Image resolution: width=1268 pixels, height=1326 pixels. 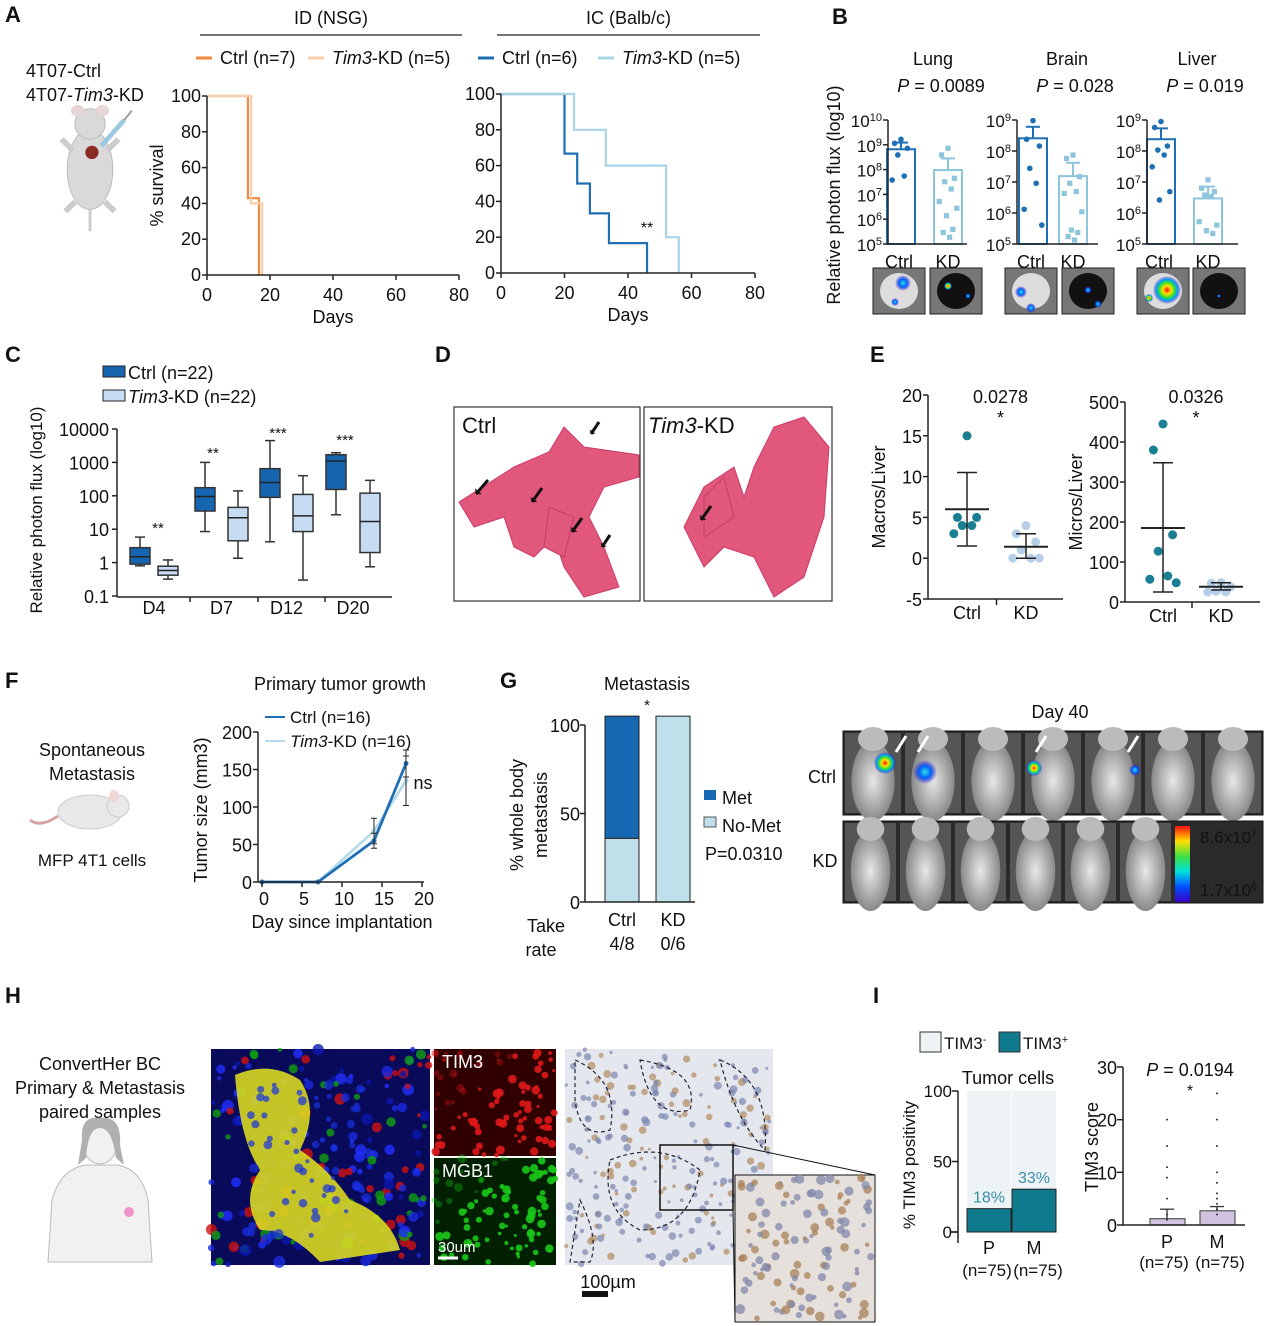 I want to click on category-label: Ctrl, so click(x=899, y=262).